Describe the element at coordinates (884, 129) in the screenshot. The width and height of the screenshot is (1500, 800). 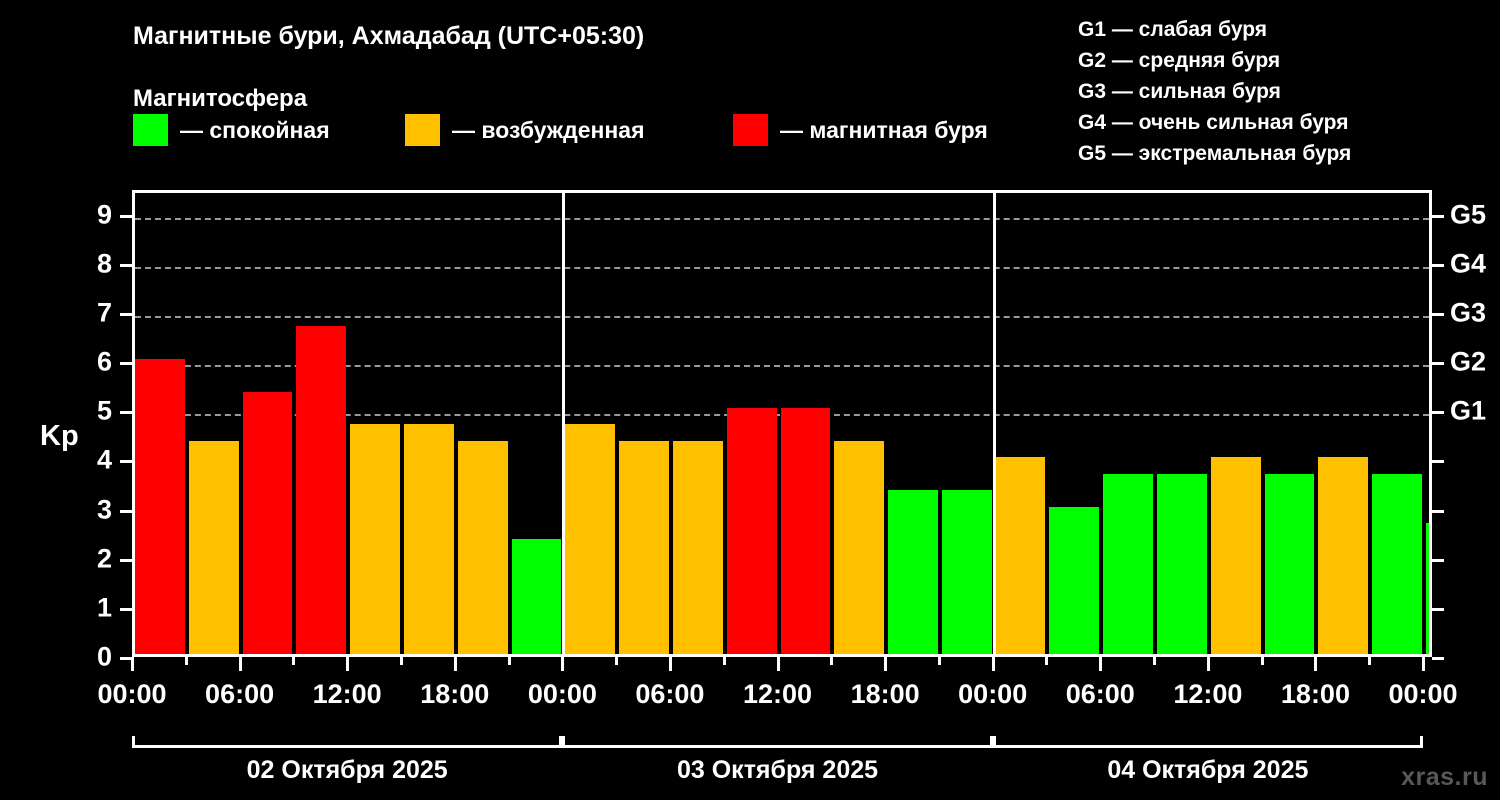
I see `legend-label: — магнитная буря` at that location.